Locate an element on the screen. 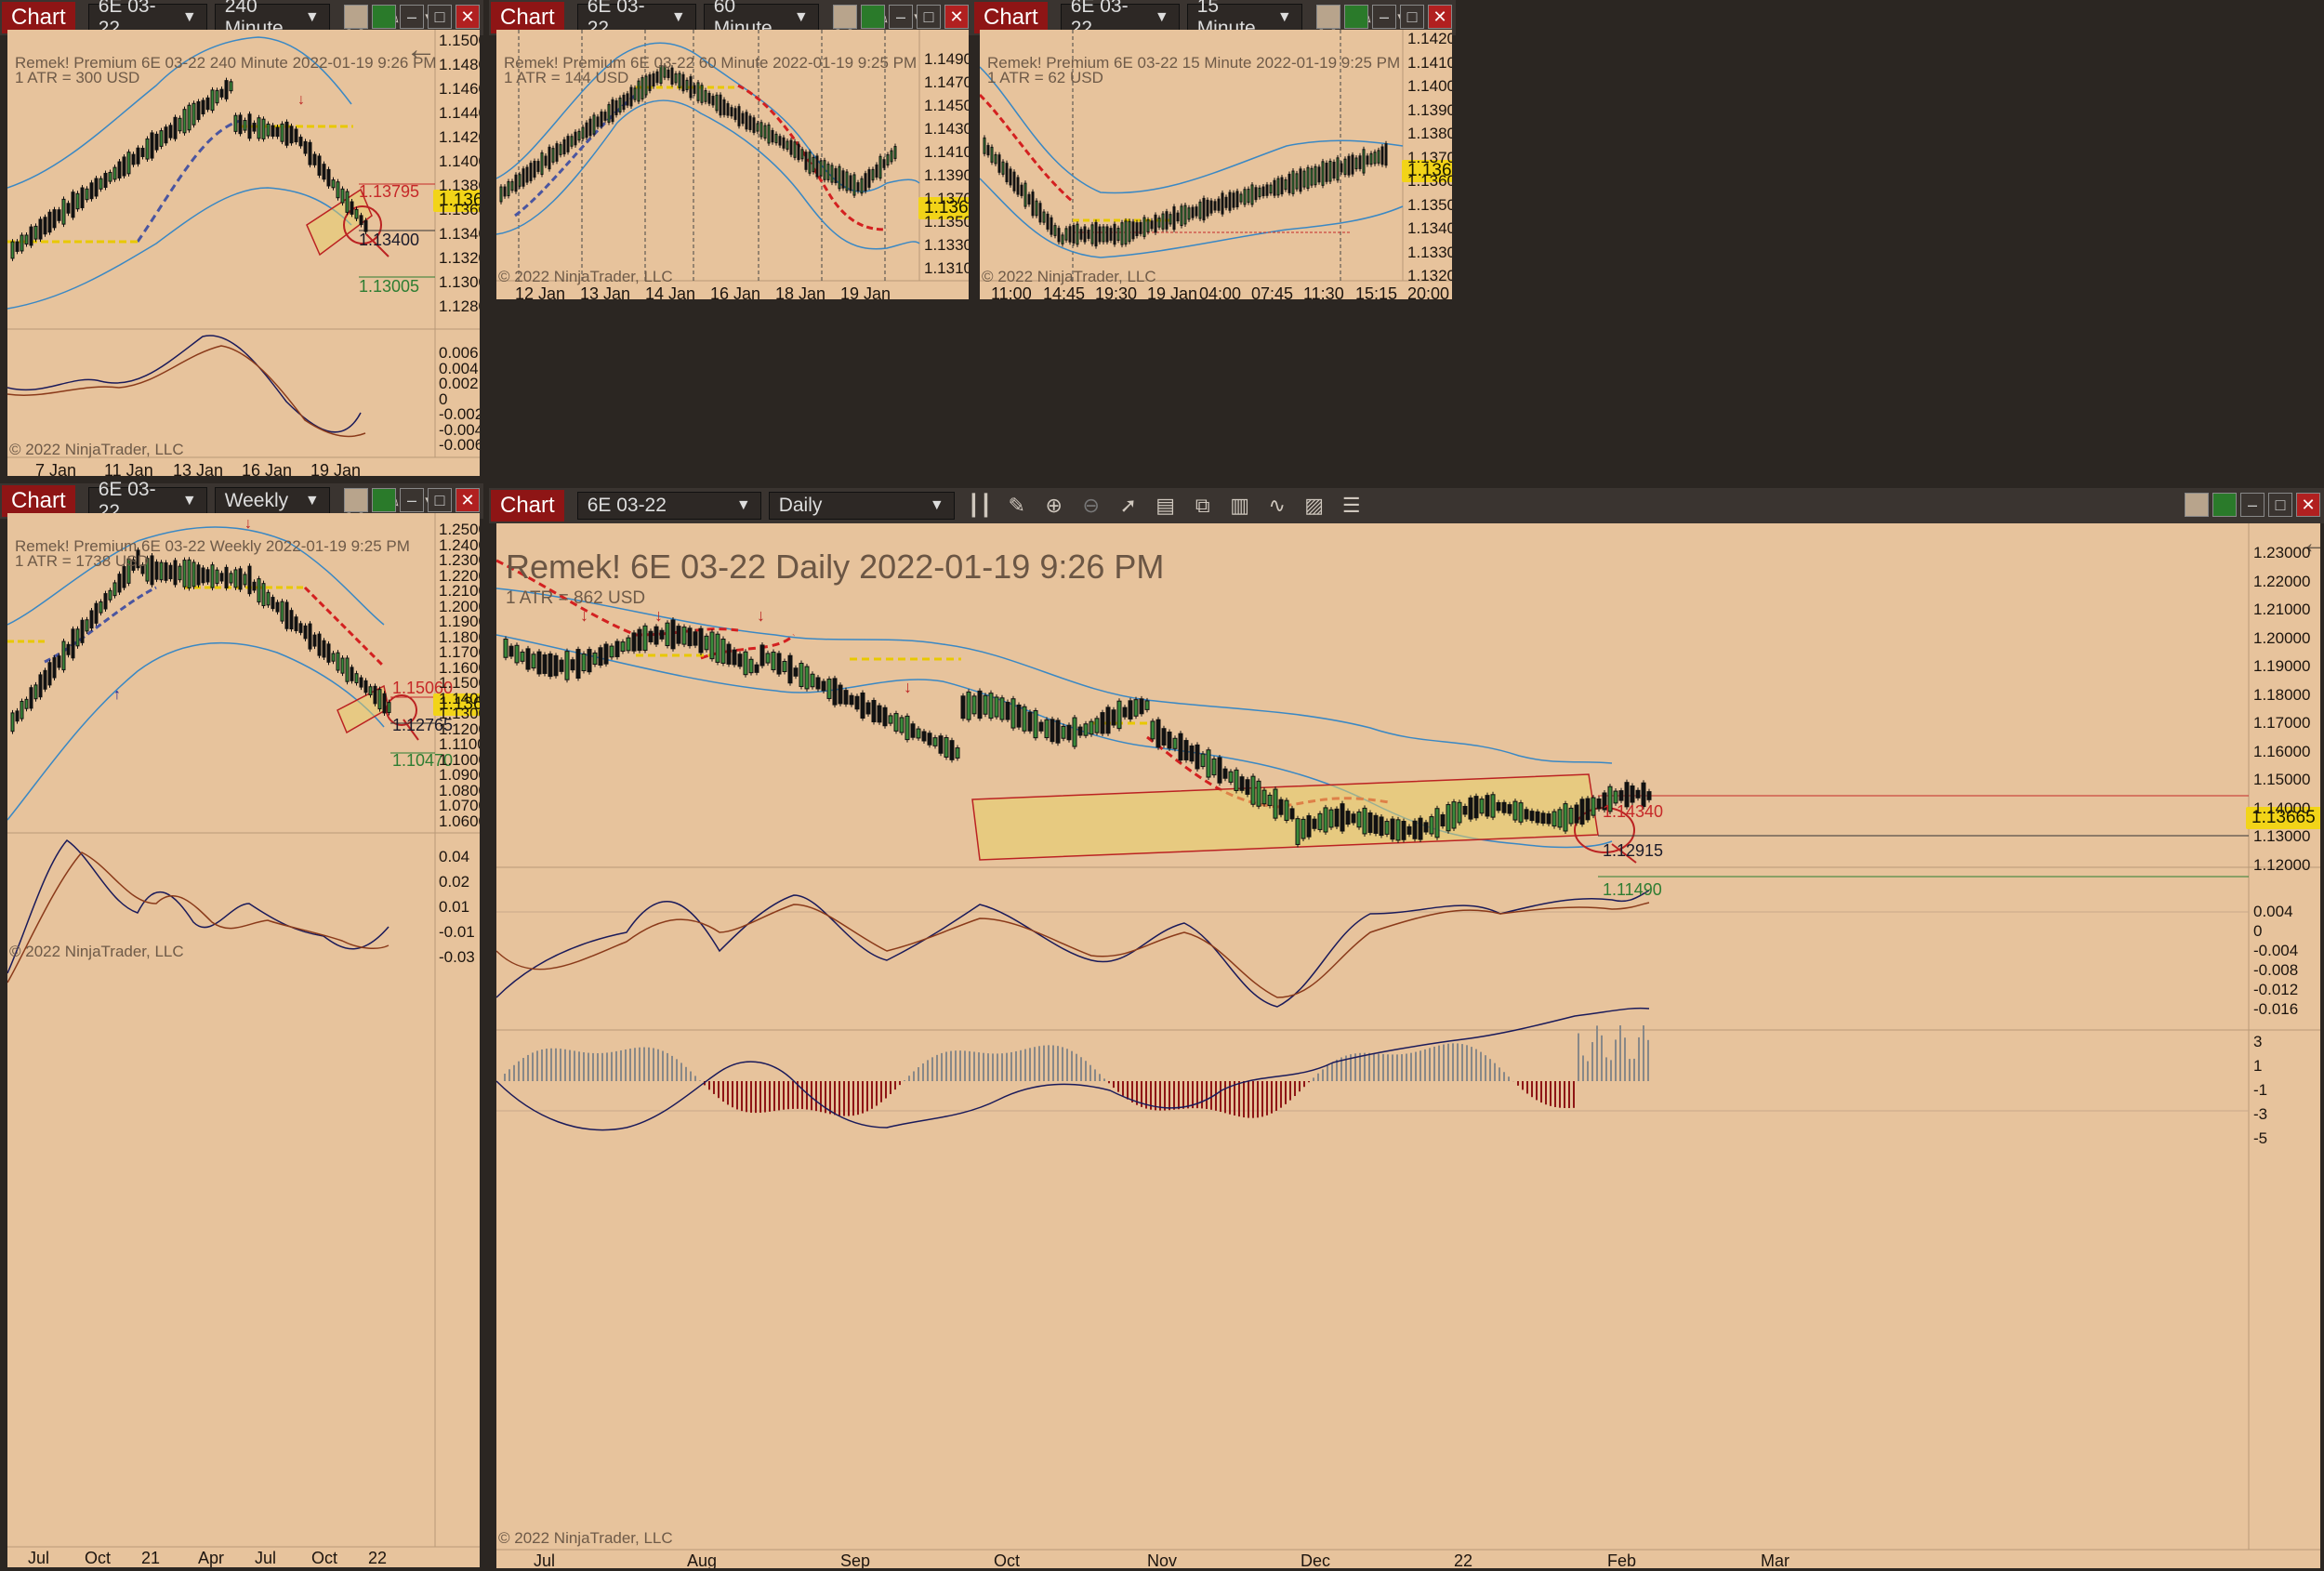 The width and height of the screenshot is (2324, 1571). interval-selector: 15 Minute ▼ is located at coordinates (1244, 19).